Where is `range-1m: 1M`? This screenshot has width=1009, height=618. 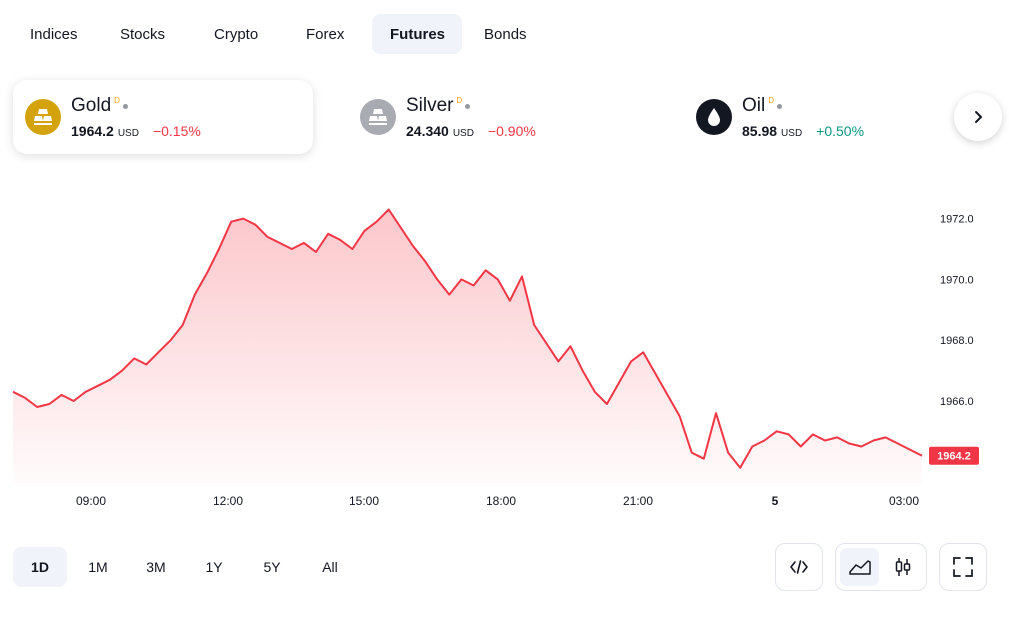
range-1m: 1M is located at coordinates (98, 567).